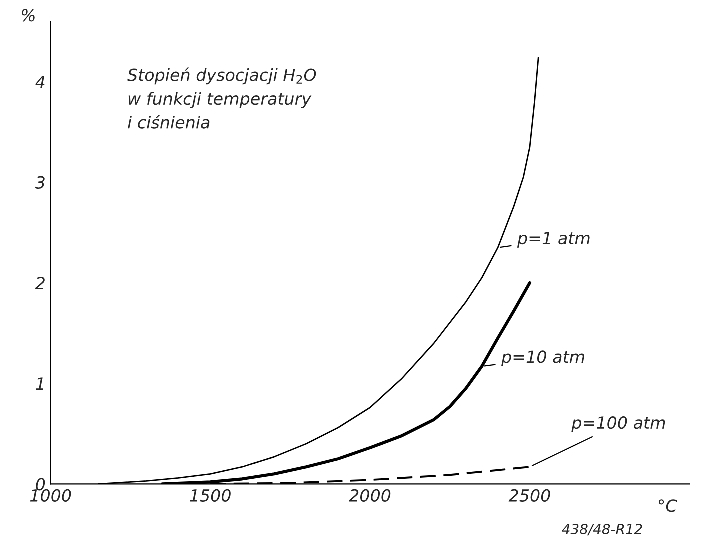 The image size is (726, 538). I want to click on y-axis-title: %, so click(28, 15).